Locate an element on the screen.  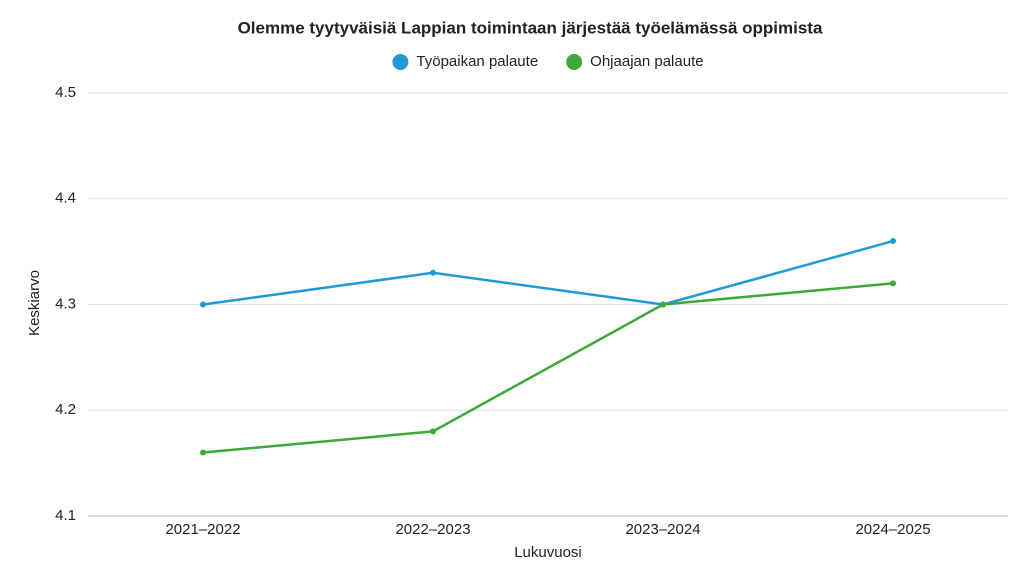
series-line is located at coordinates (548, 272).